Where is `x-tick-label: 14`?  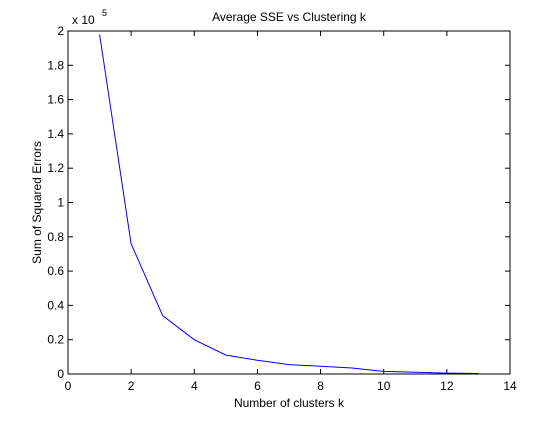
x-tick-label: 14 is located at coordinates (510, 386).